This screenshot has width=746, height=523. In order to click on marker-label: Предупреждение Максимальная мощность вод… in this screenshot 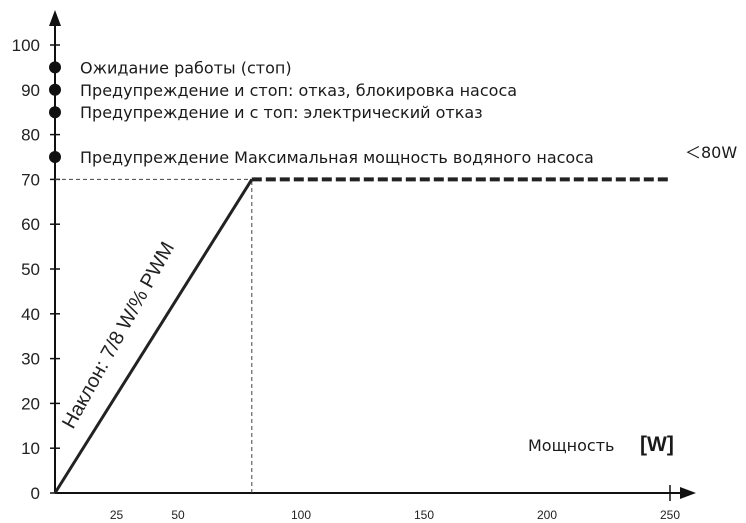, I will do `click(337, 157)`.